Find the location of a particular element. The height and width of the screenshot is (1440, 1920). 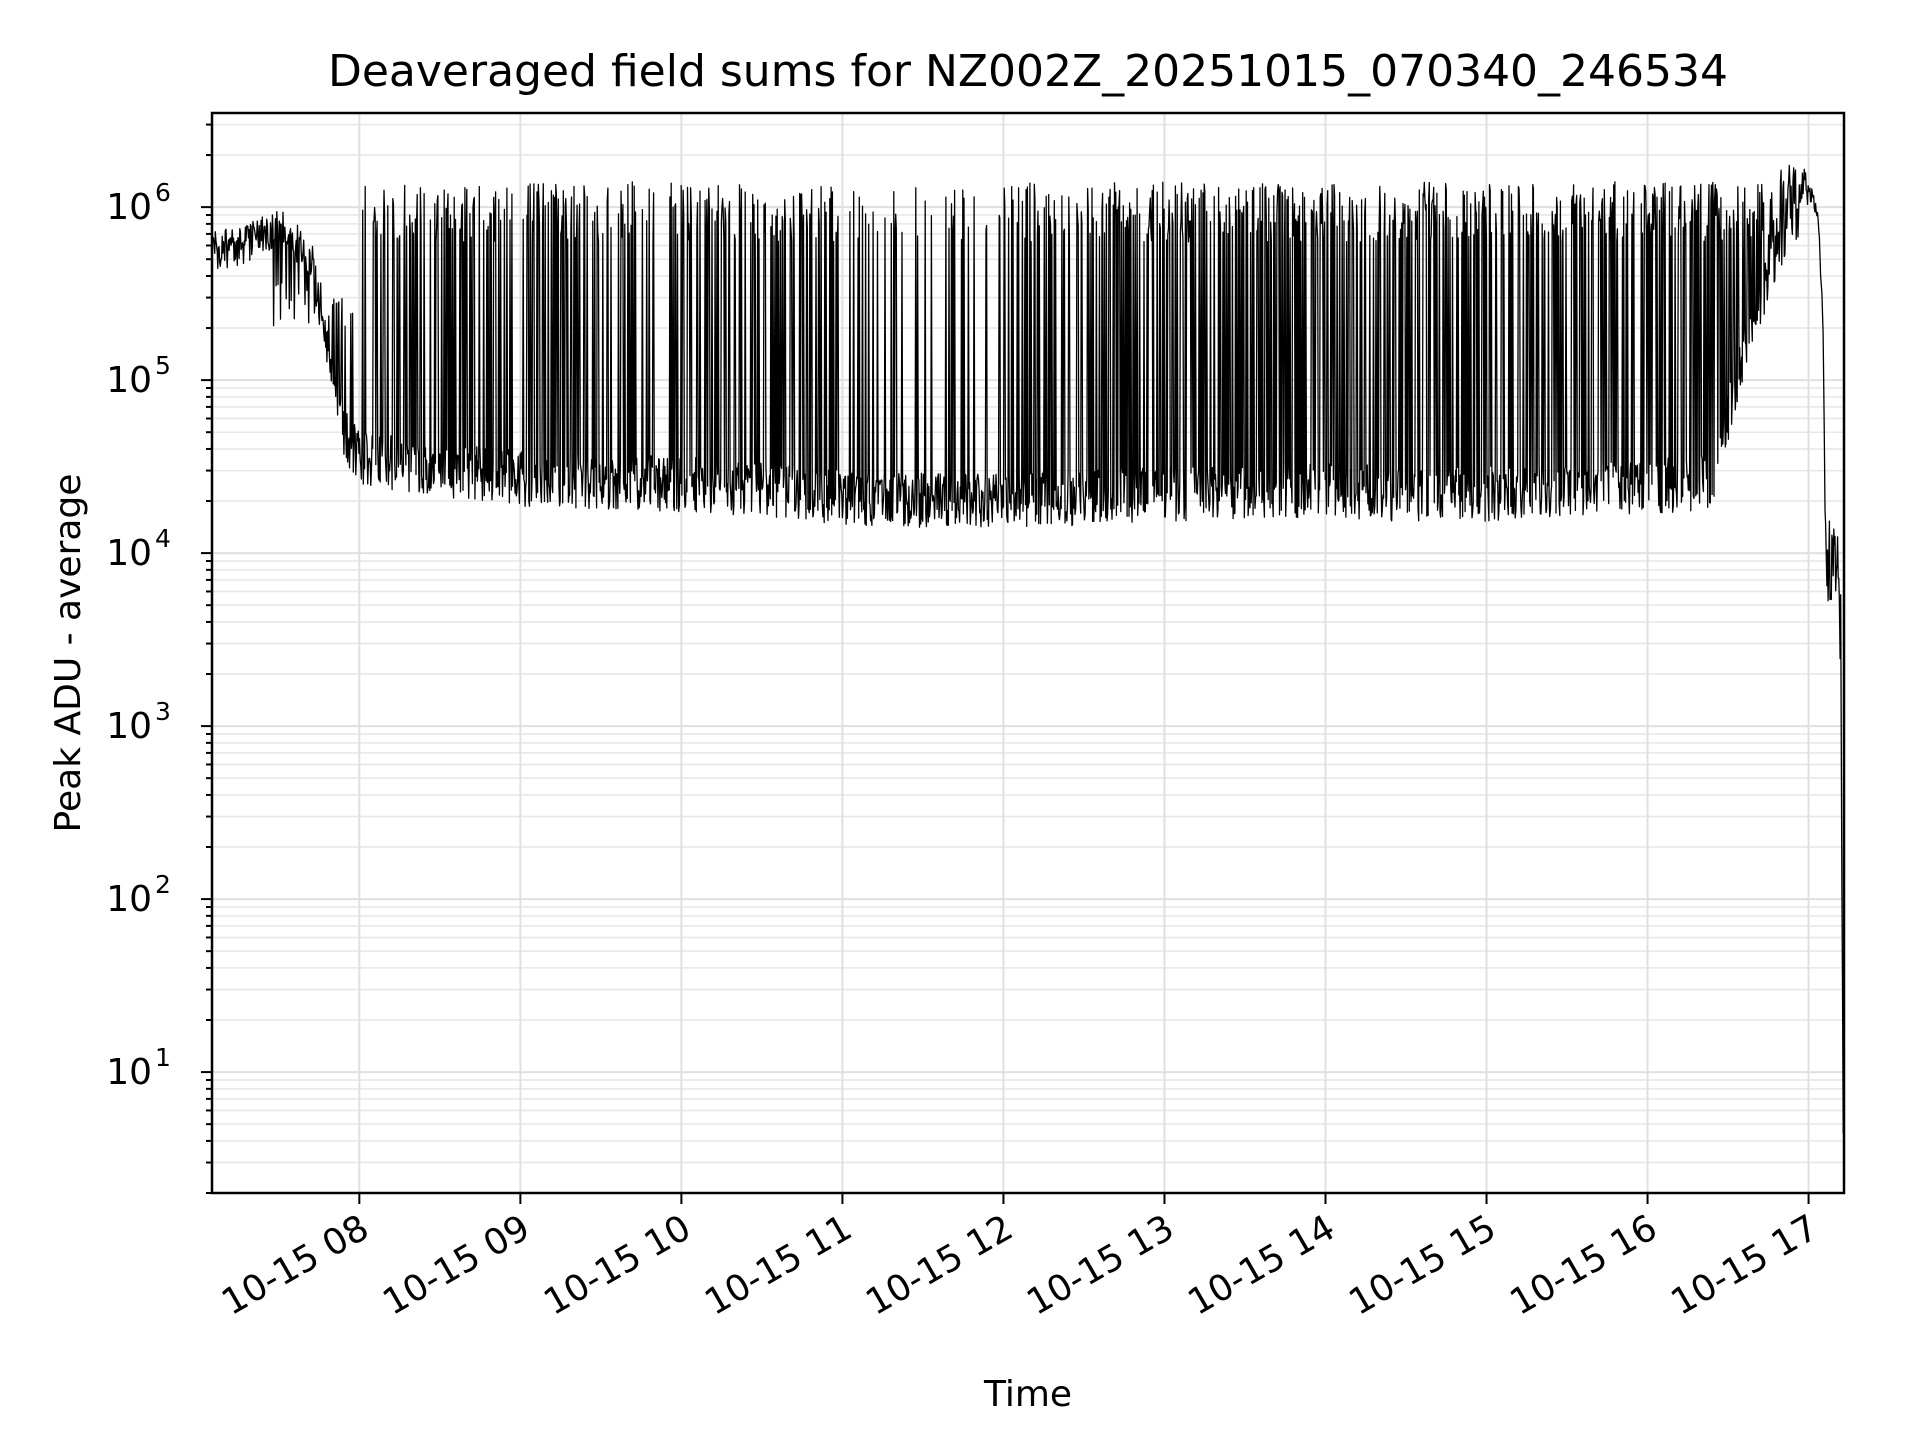

x-tick-label: 10-15 14 is located at coordinates (1261, 1265).